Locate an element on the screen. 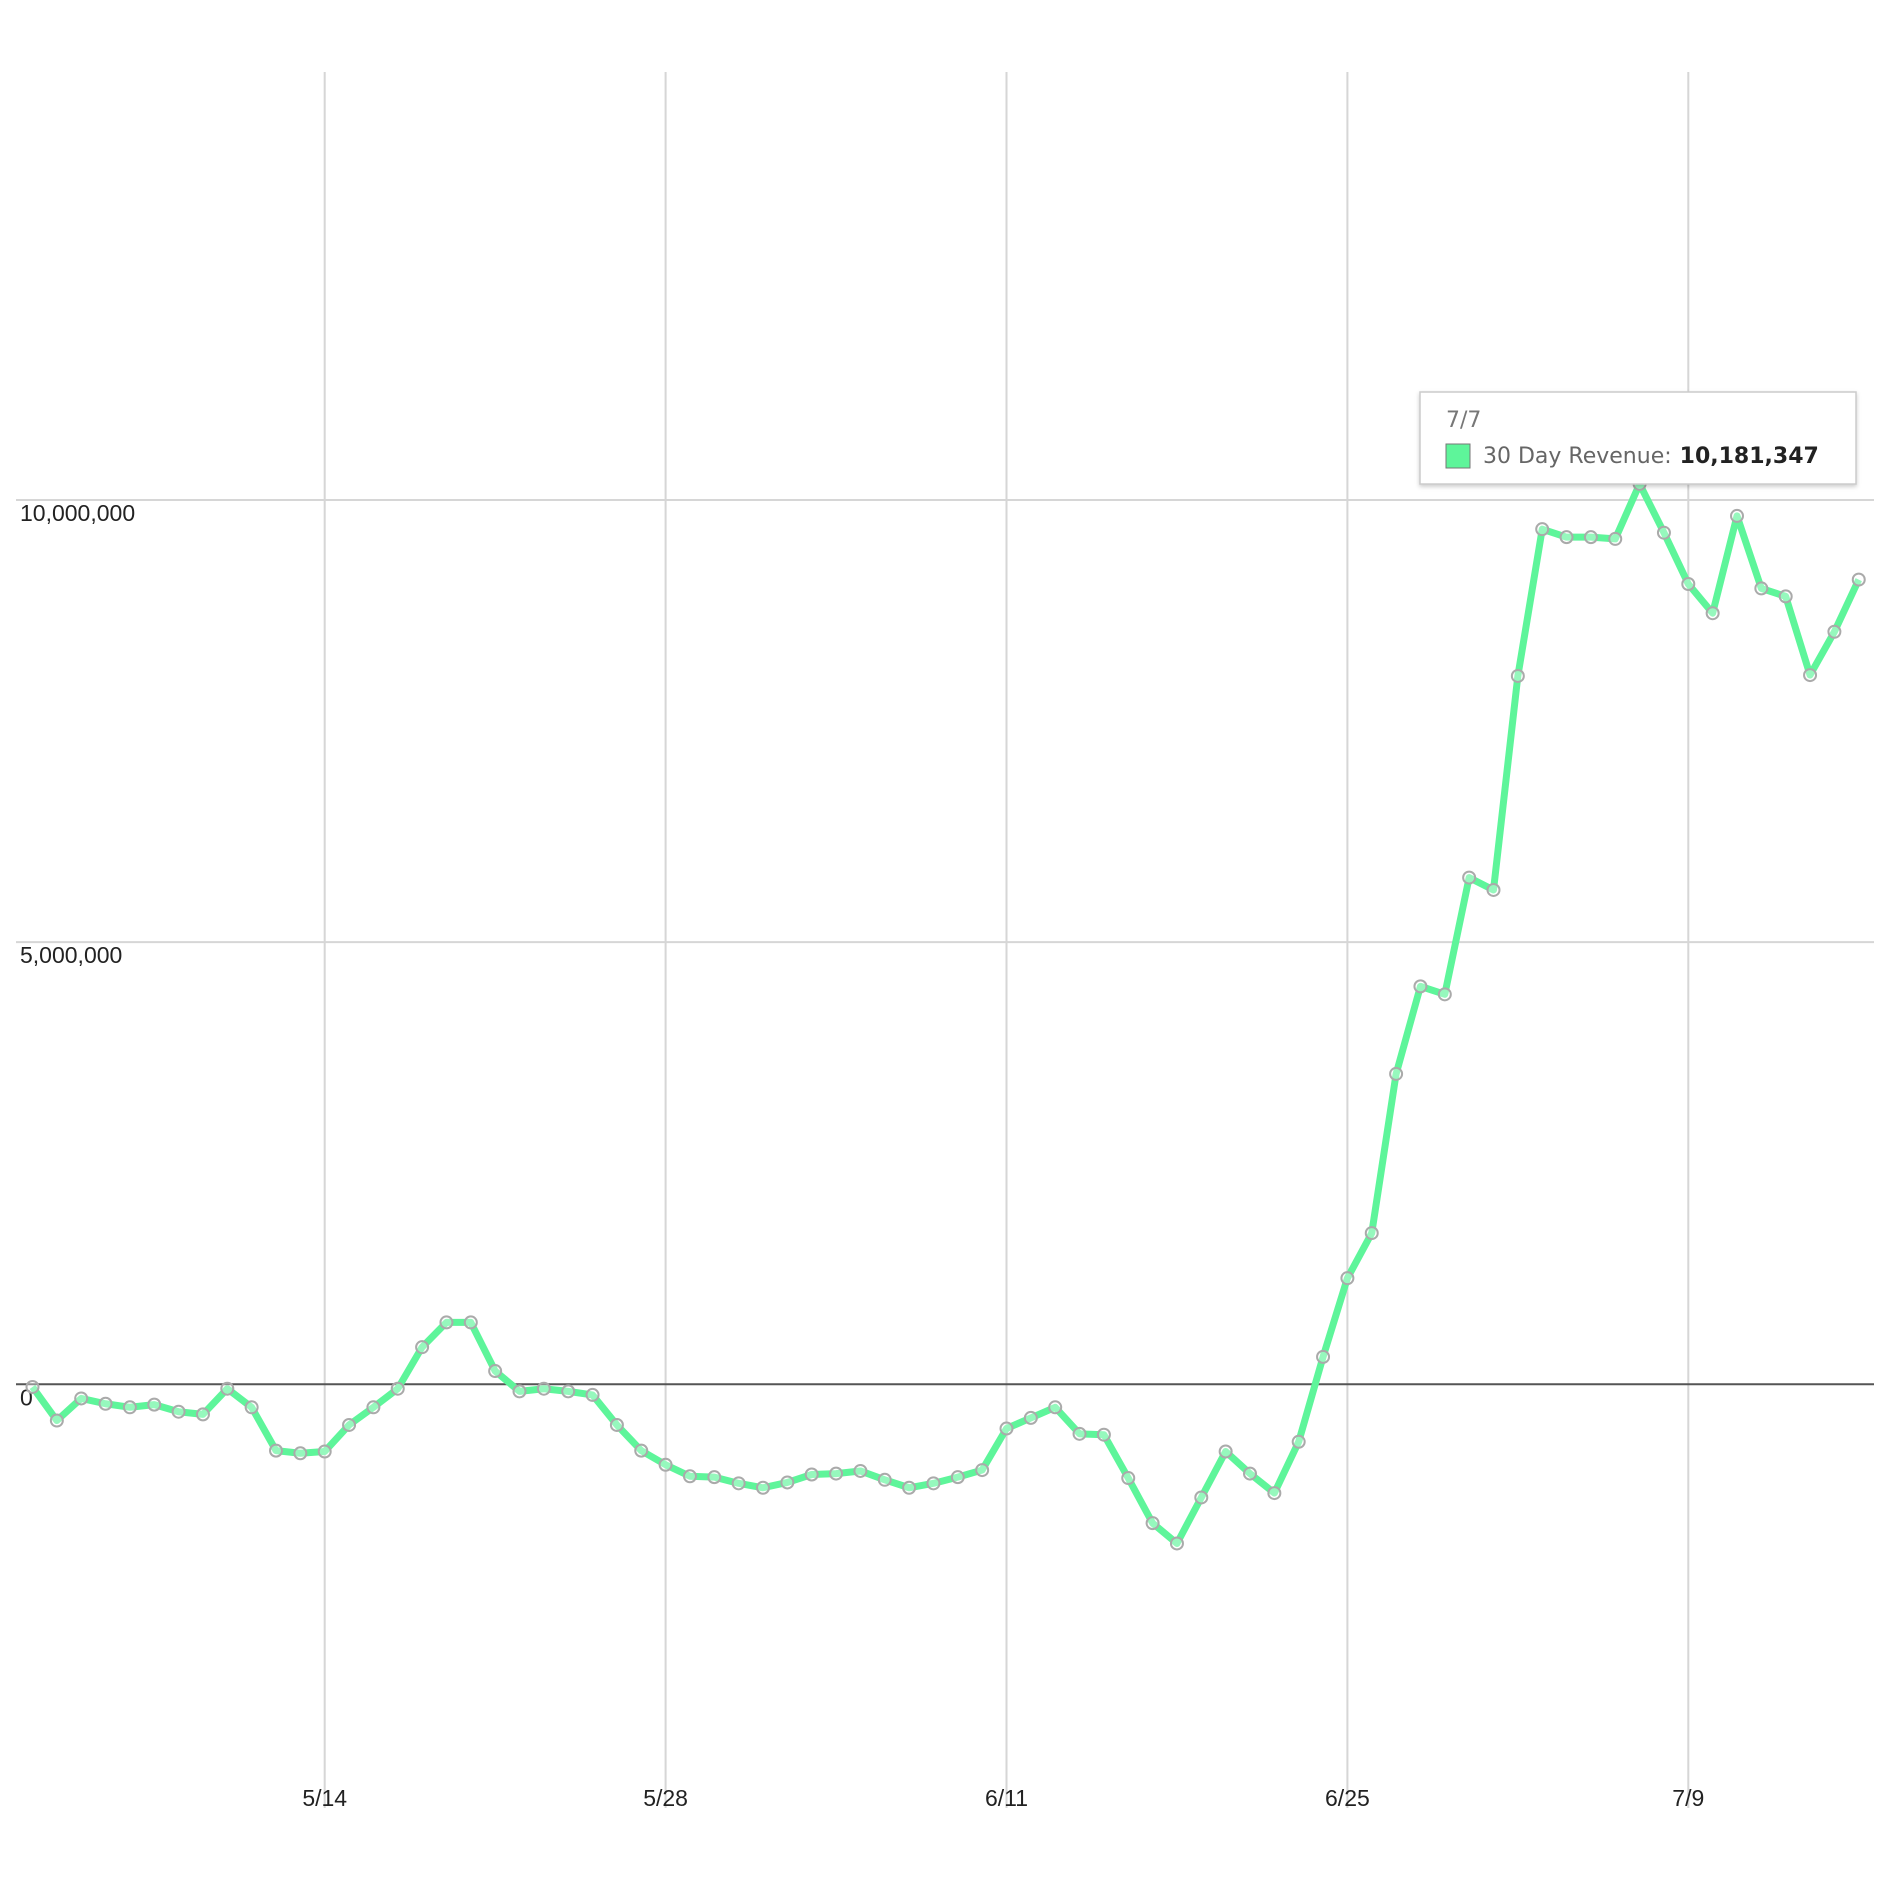 This screenshot has height=1890, width=1890. tooltip-swatch is located at coordinates (1458, 456).